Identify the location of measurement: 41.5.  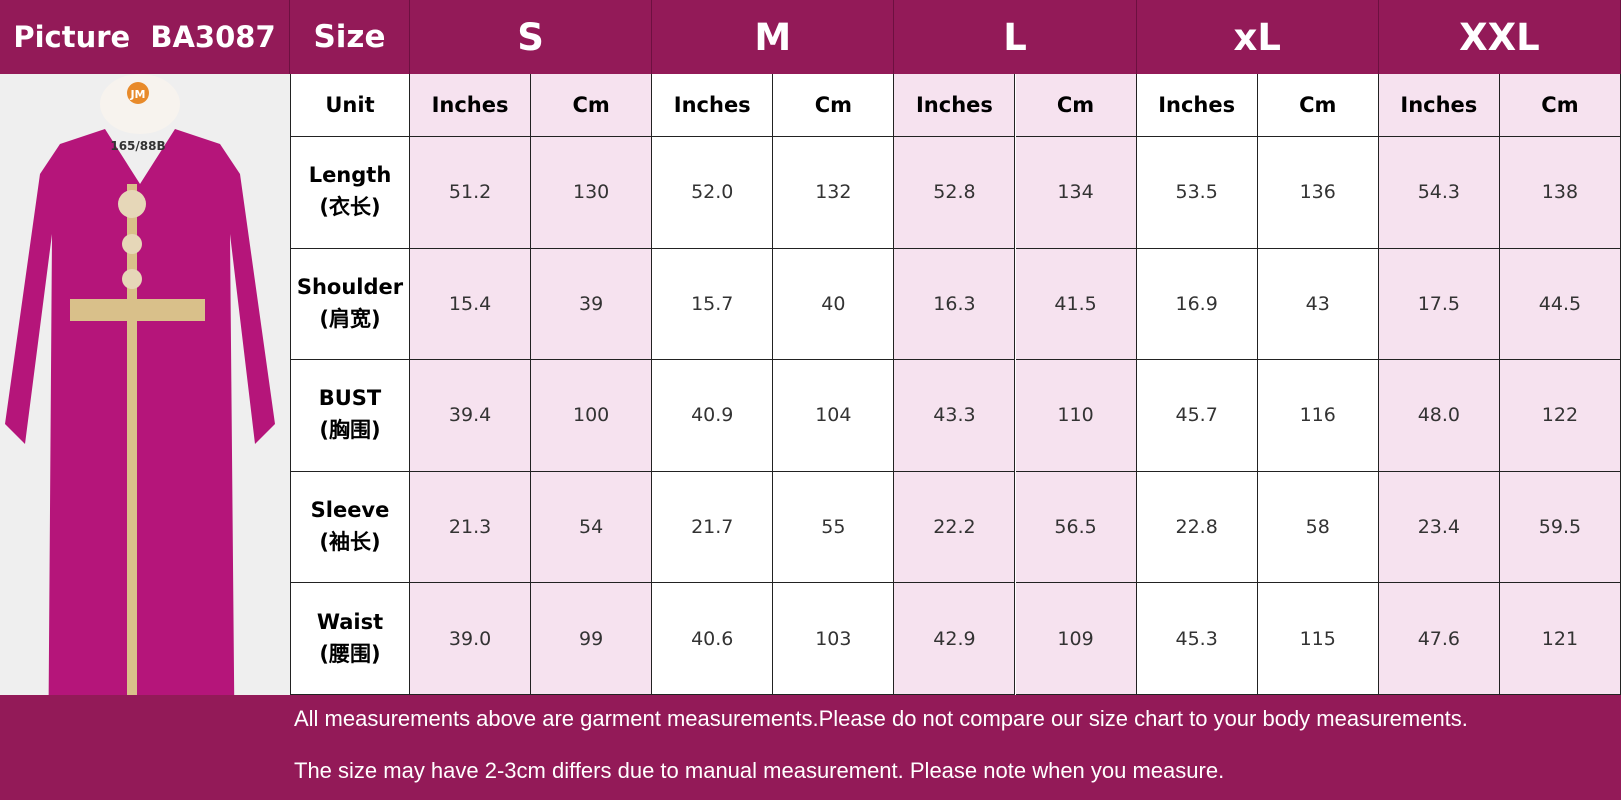
(1075, 303).